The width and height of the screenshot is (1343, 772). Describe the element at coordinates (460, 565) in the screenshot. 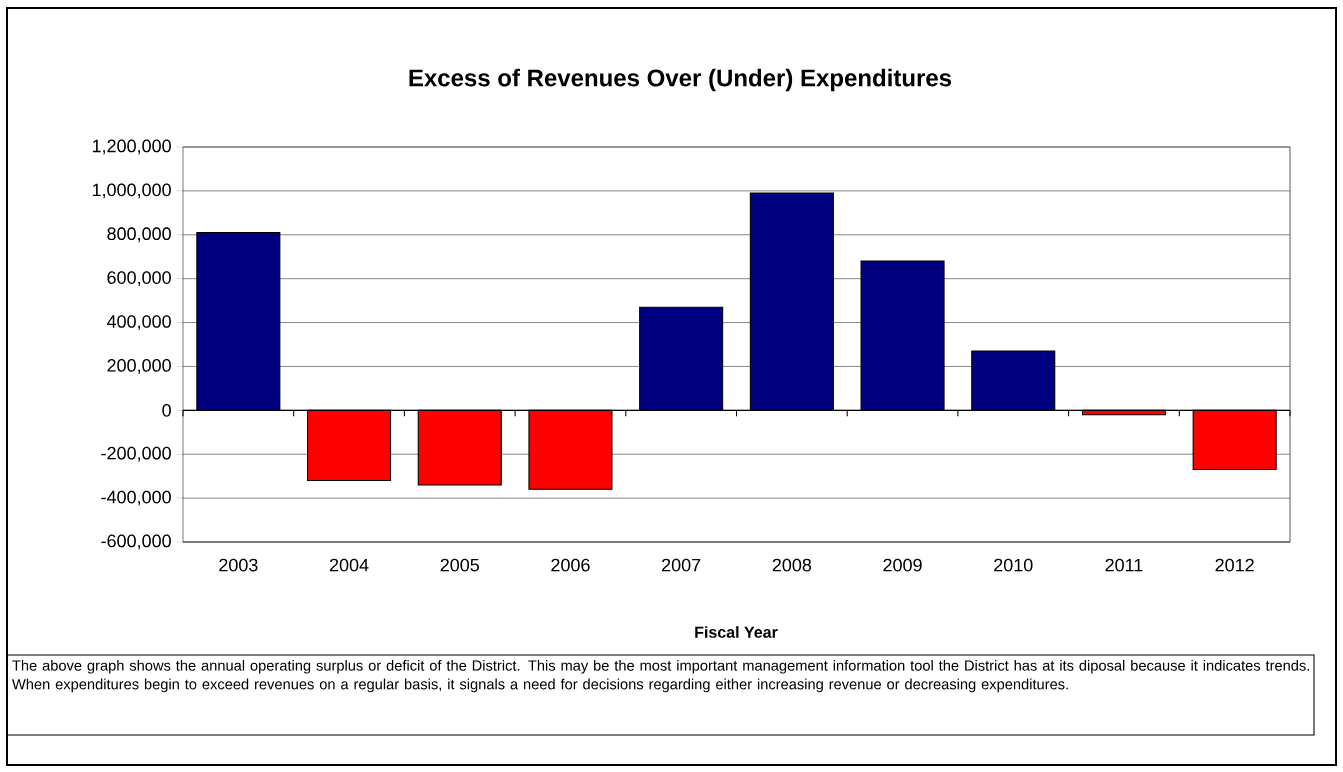

I see `x-tick-label: 2005` at that location.